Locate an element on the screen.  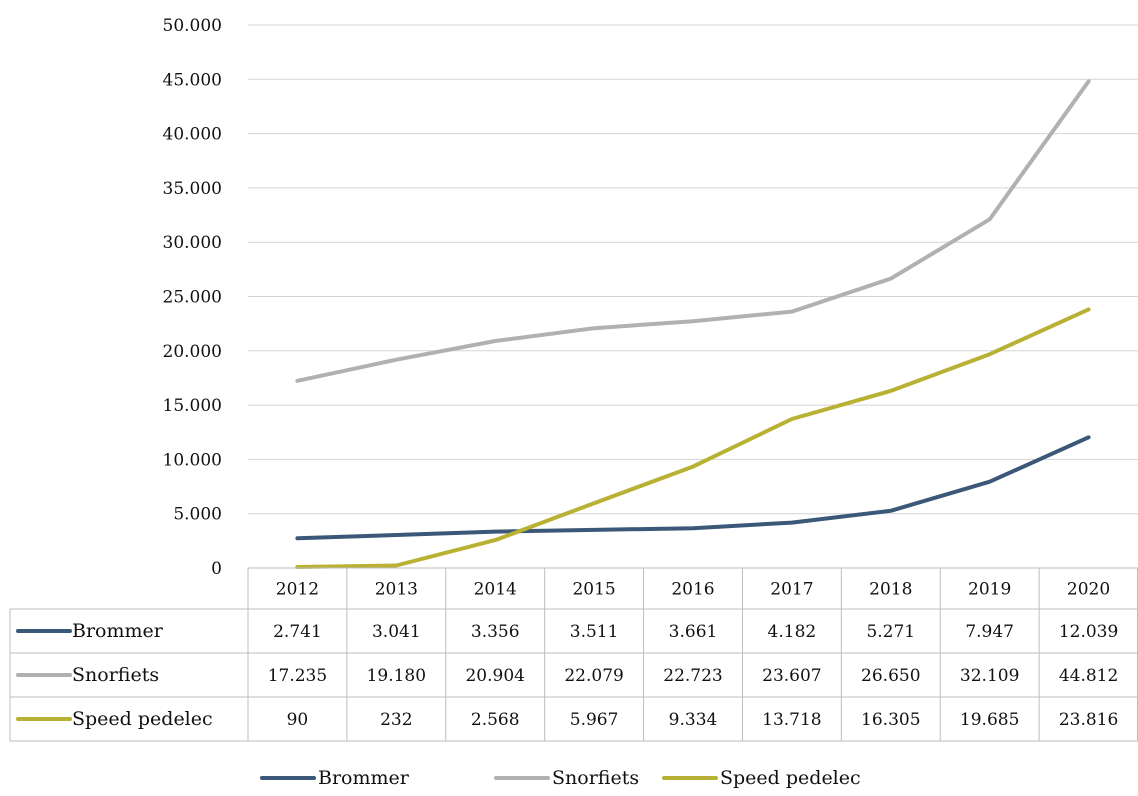
y-tick-label: 45.000 is located at coordinates (192, 80).